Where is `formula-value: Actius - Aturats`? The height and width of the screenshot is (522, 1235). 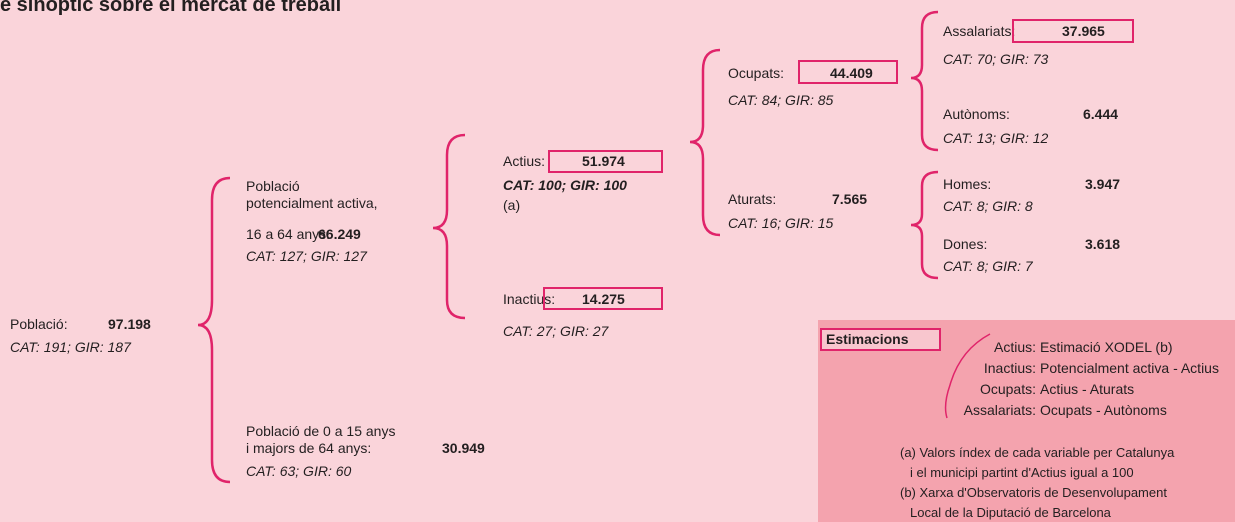
formula-value: Actius - Aturats is located at coordinates (1087, 389).